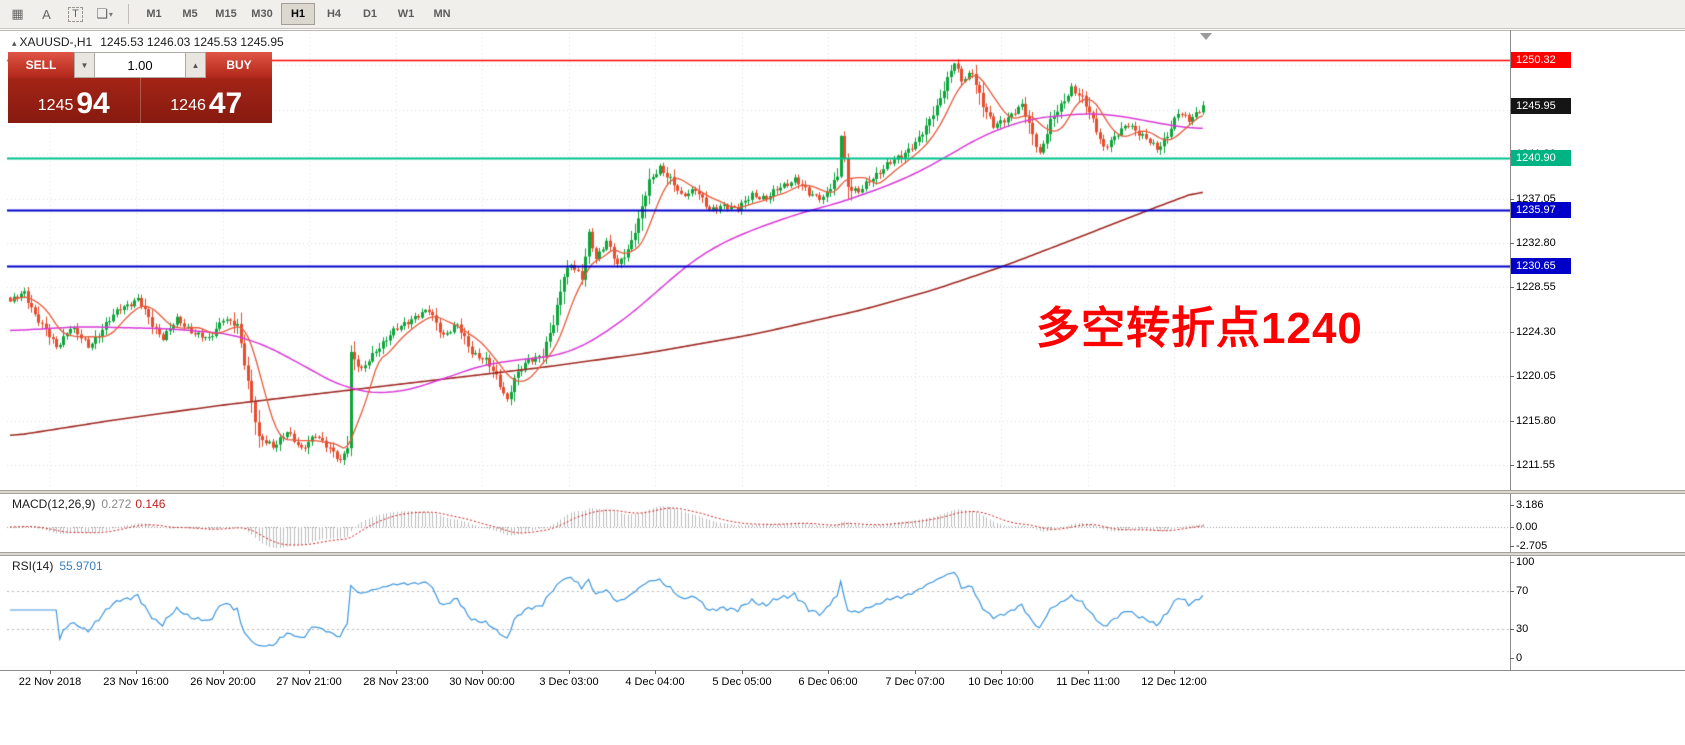 The image size is (1685, 745). I want to click on timeframe-h1-button: H1, so click(298, 14).